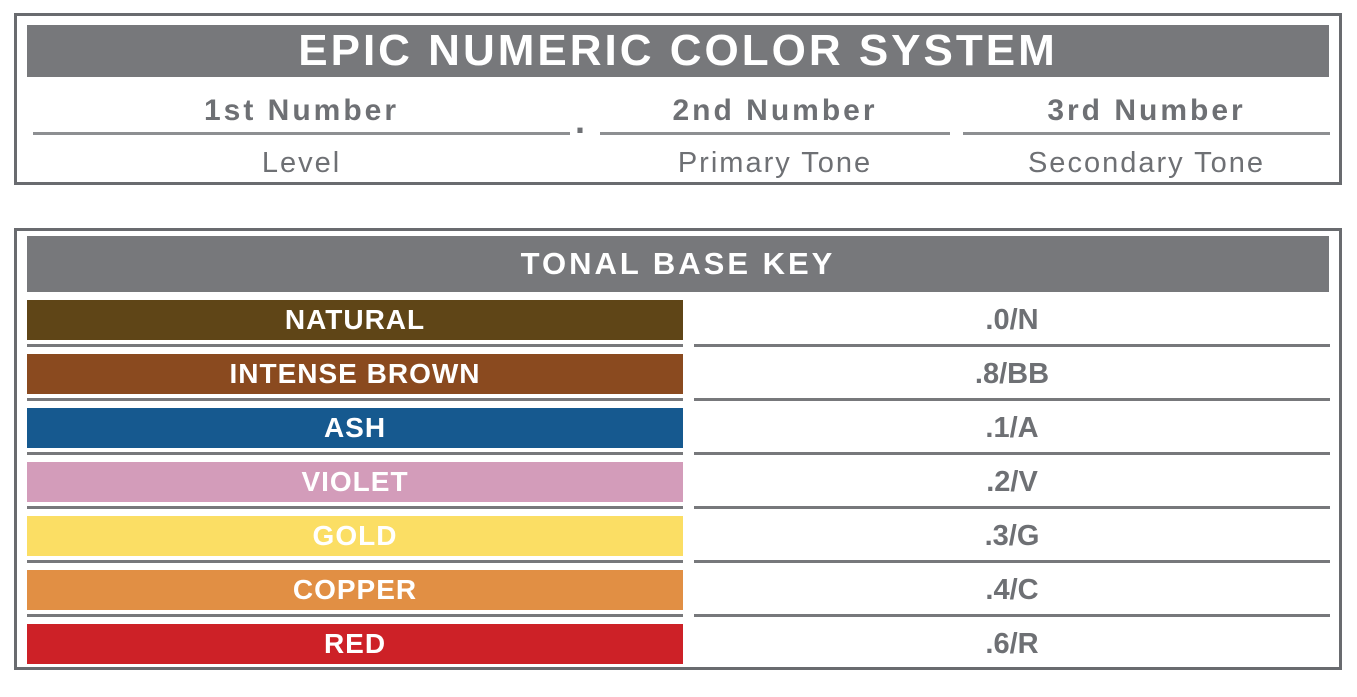  I want to click on second-number-heading: 2nd Number, so click(775, 110).